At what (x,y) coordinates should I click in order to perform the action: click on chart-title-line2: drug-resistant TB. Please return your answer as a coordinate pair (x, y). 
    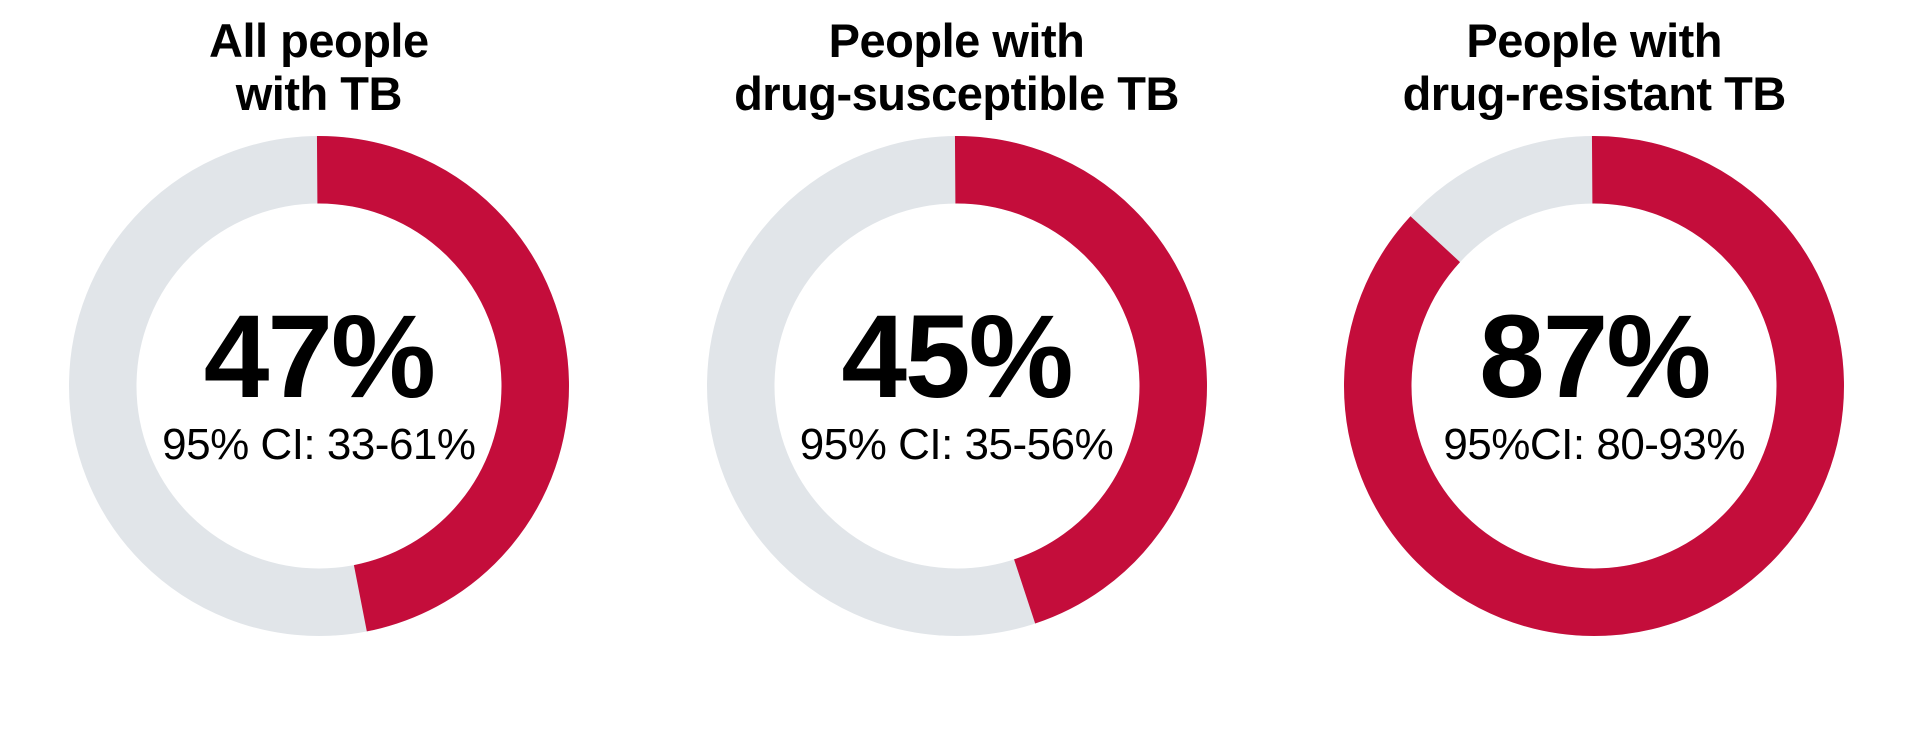
    Looking at the image, I should click on (1594, 94).